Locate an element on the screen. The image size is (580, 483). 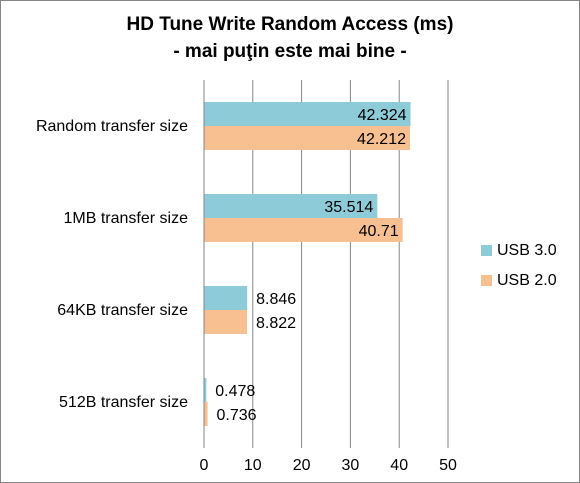
chart-title: HD Tune Write Random Access (ms) is located at coordinates (290, 24).